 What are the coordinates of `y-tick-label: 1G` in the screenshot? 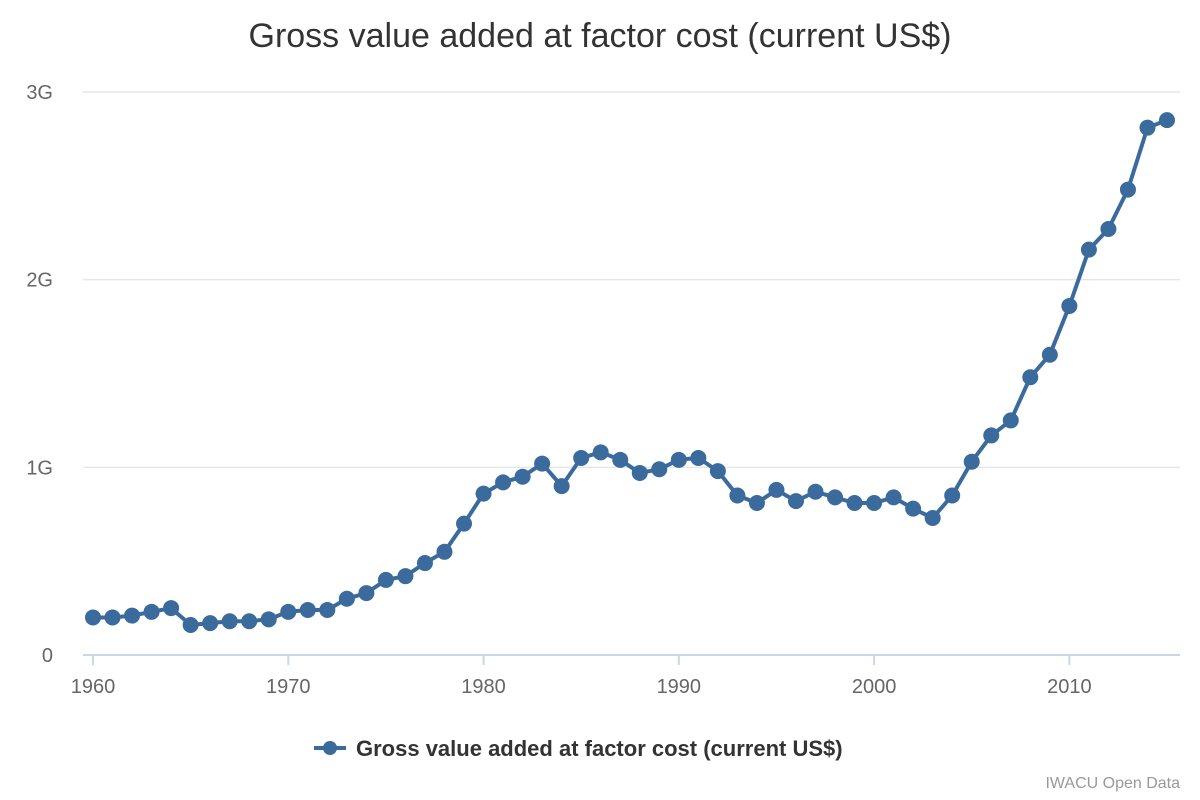 It's located at (39, 468).